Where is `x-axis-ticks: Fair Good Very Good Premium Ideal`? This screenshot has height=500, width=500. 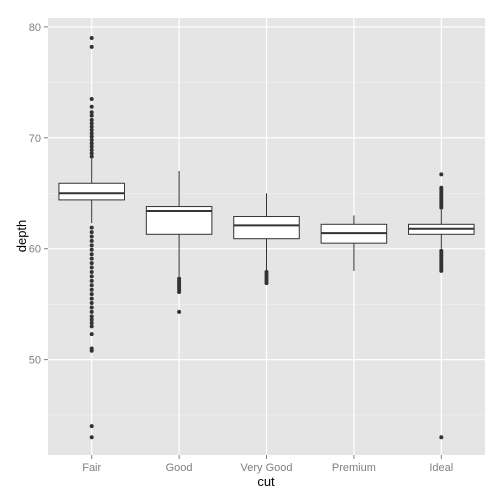 x-axis-ticks: Fair Good Very Good Premium Ideal is located at coordinates (267, 464).